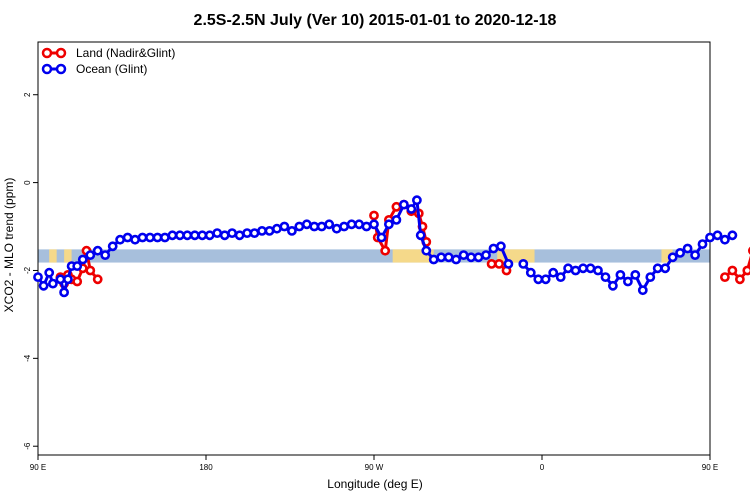 The width and height of the screenshot is (750, 500). Describe the element at coordinates (374, 484) in the screenshot. I see `x-axis-label: Longitude (deg E)` at that location.